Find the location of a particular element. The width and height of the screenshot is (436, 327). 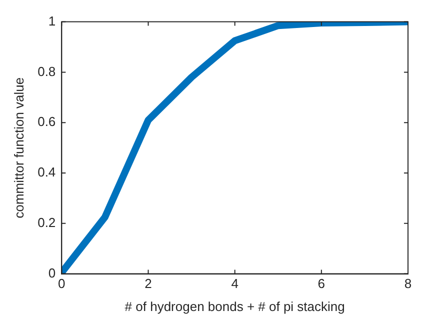

x-tick-label: 2 is located at coordinates (148, 284).